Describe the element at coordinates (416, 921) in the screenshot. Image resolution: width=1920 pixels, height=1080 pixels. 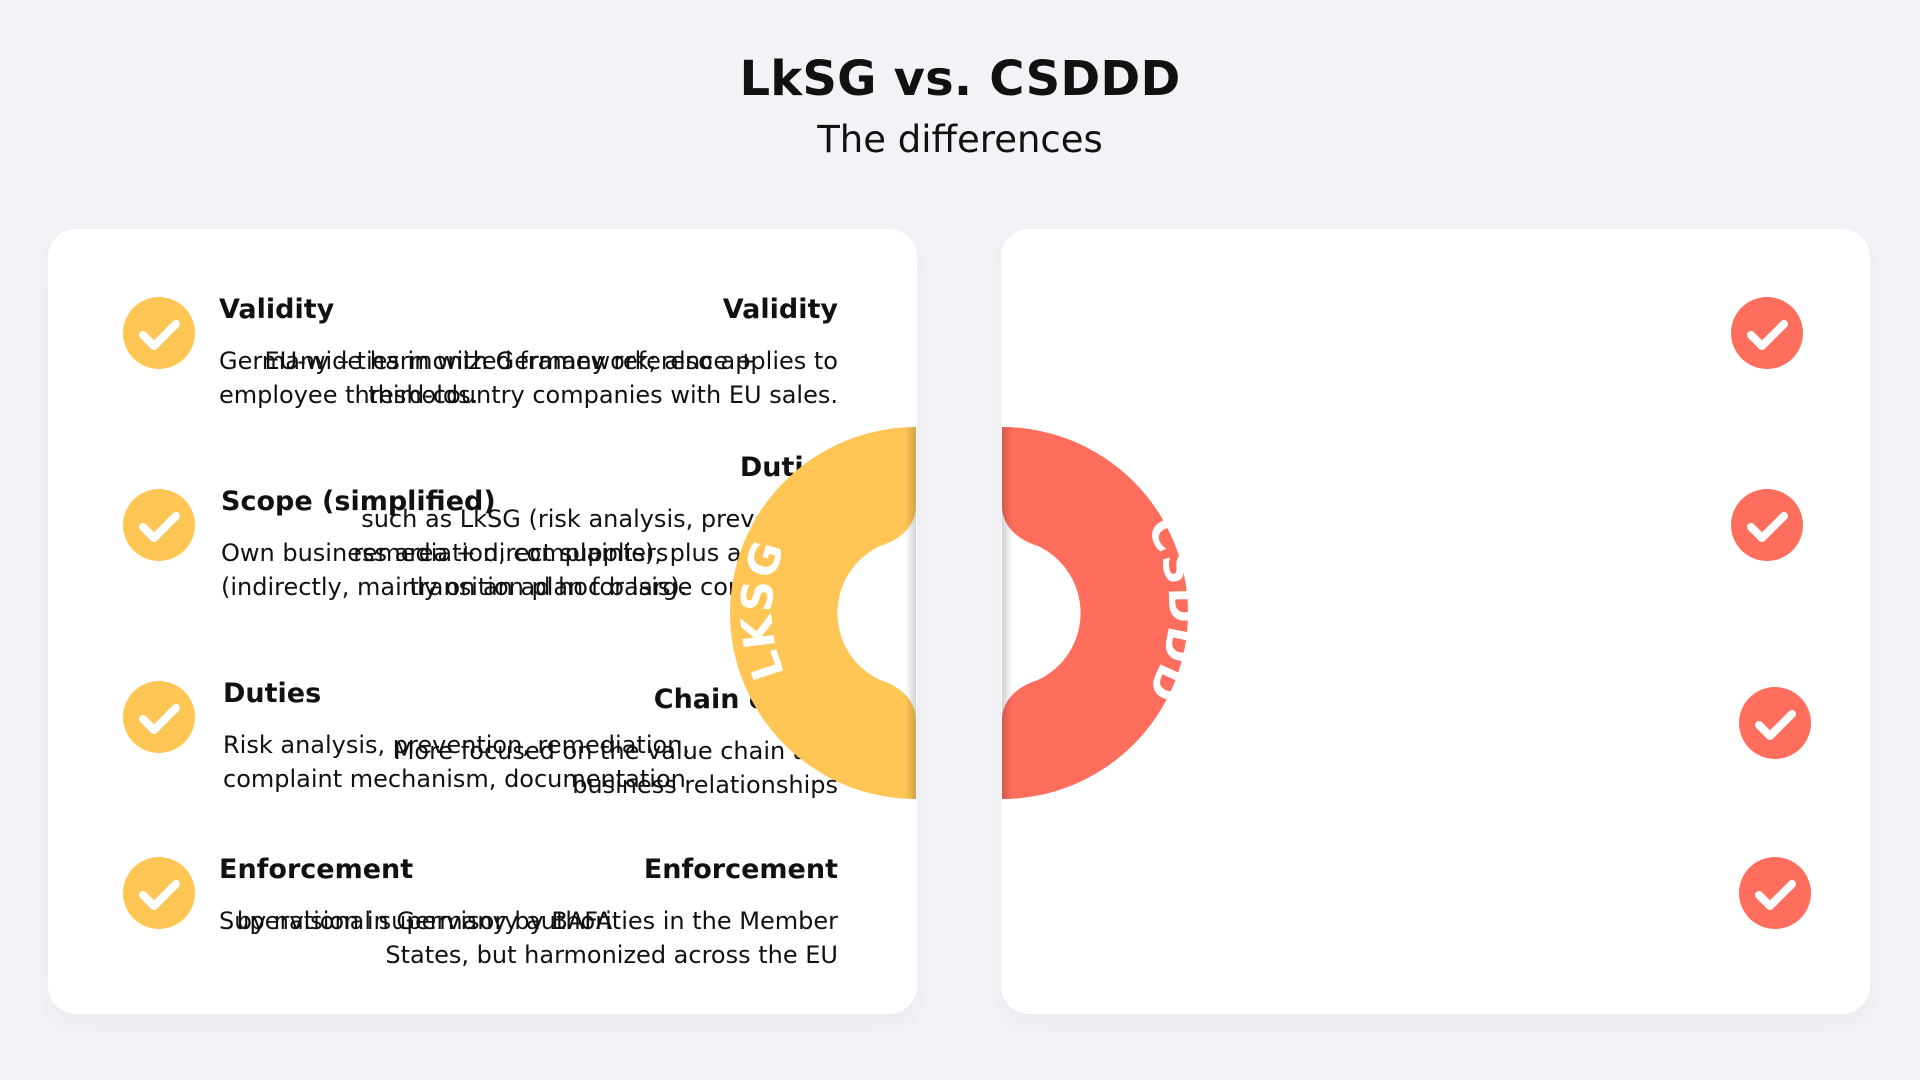
I see `lksg-item-text: Supervision in Germany by BAFA` at that location.